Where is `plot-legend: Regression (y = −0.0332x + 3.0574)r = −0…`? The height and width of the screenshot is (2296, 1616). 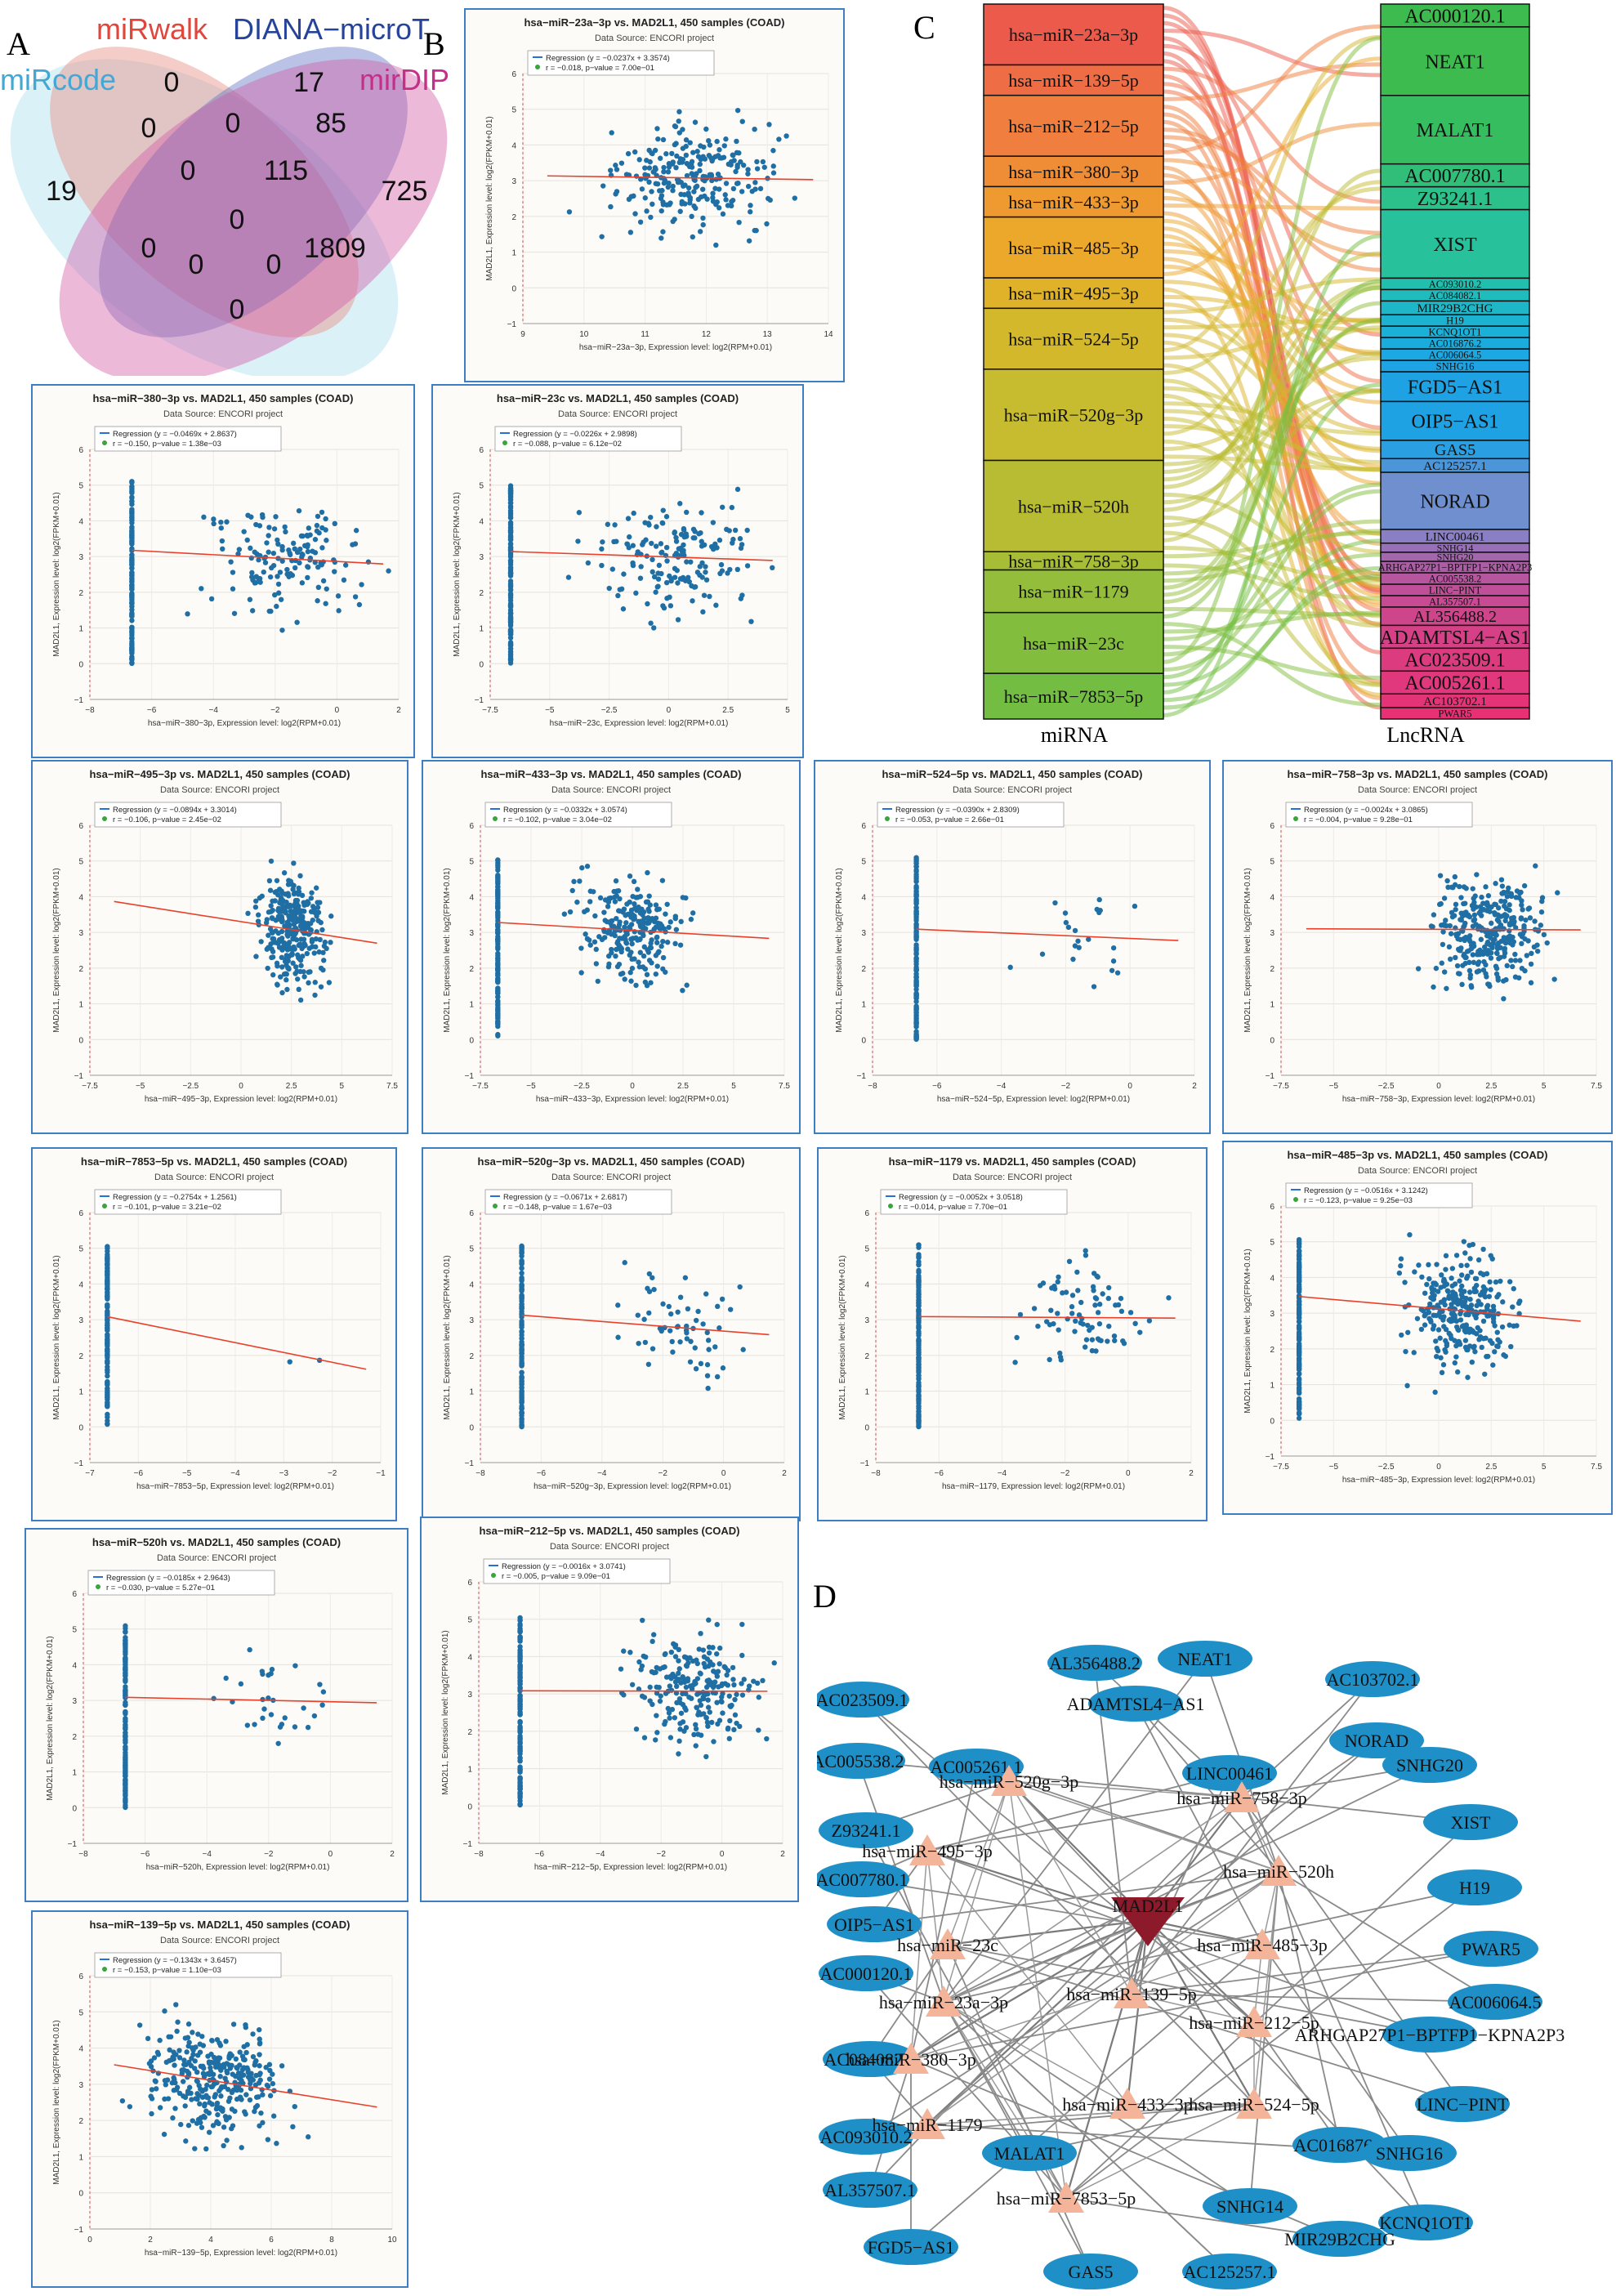 plot-legend: Regression (y = −0.0332x + 3.0574)r = −0… is located at coordinates (578, 815).